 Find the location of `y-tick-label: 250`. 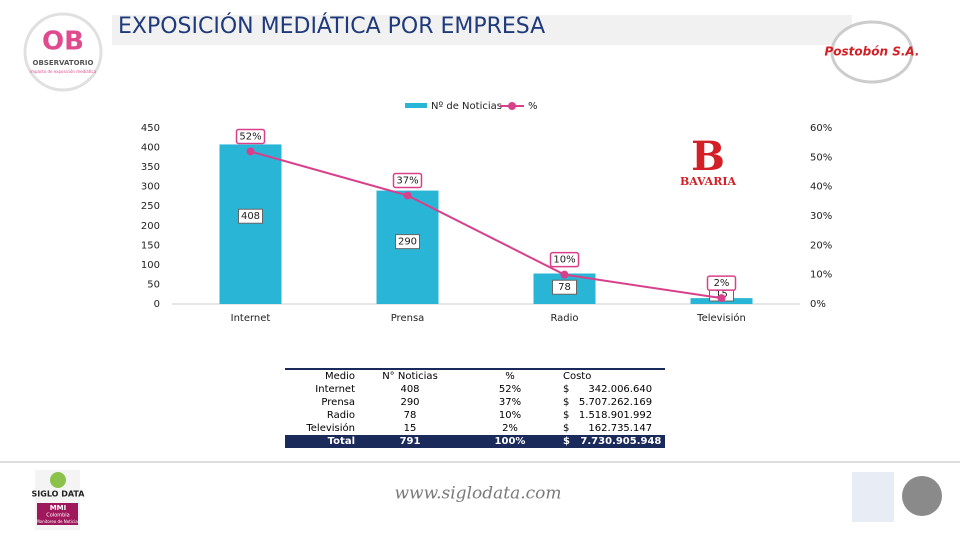

y-tick-label: 250 is located at coordinates (150, 206).